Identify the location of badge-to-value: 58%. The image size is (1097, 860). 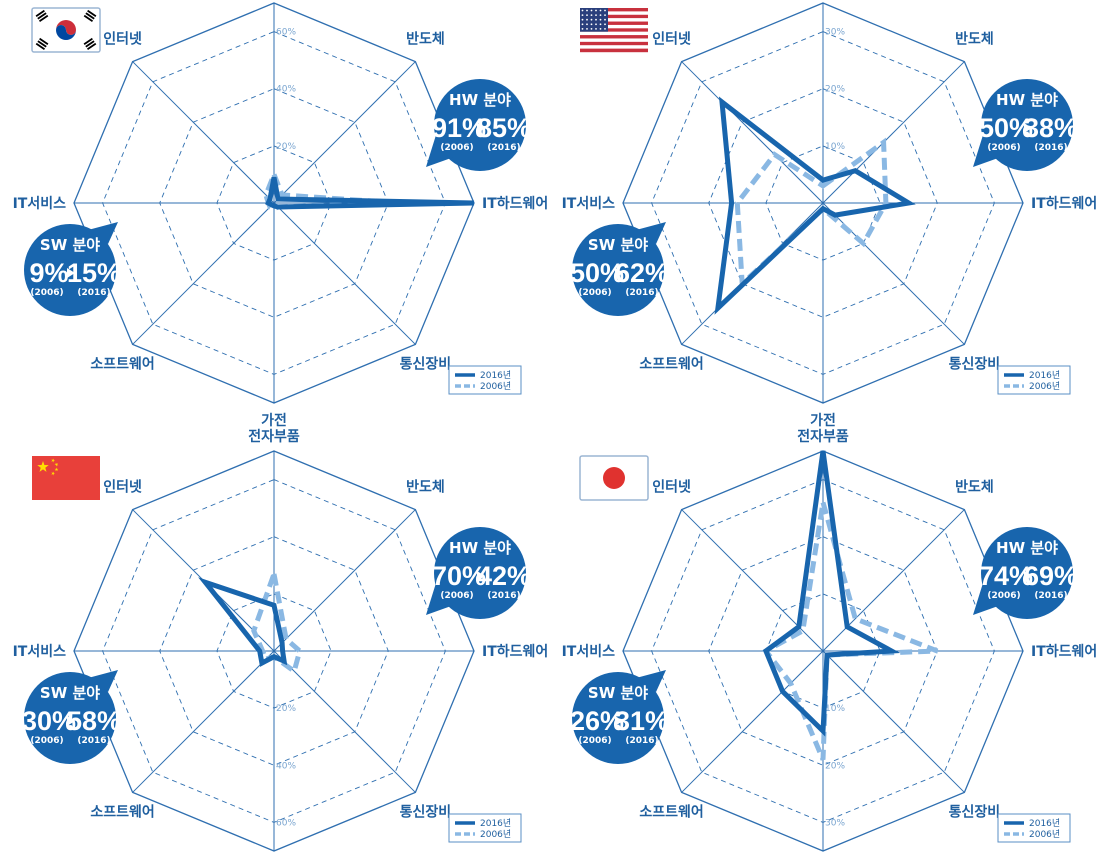
(94, 721).